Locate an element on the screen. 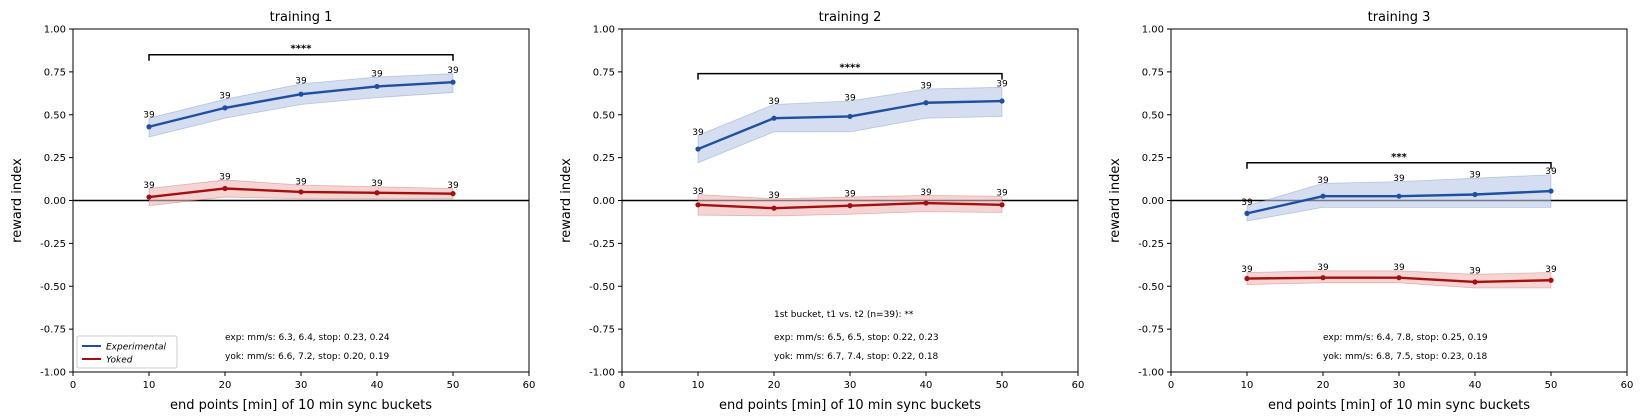 The height and width of the screenshot is (420, 1640). significance-label: **** is located at coordinates (851, 68).